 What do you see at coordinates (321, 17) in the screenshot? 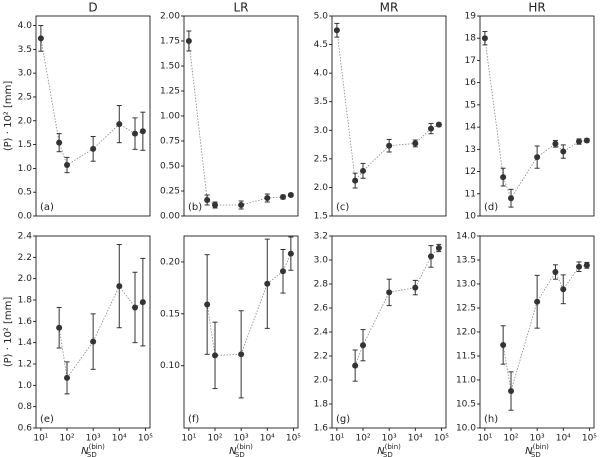
I see `y-tick-label: 5.0` at bounding box center [321, 17].